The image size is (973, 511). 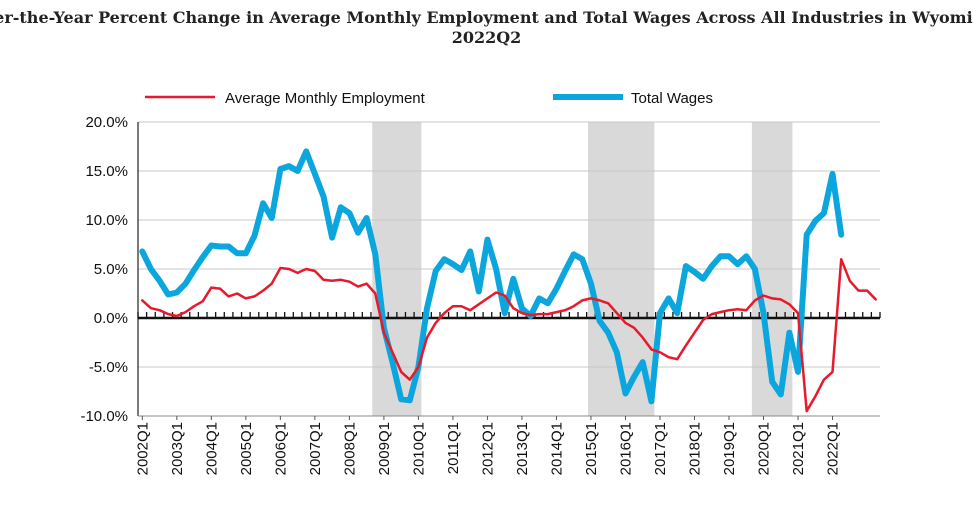 What do you see at coordinates (695, 448) in the screenshot?
I see `x-tick-label: 2018Q1` at bounding box center [695, 448].